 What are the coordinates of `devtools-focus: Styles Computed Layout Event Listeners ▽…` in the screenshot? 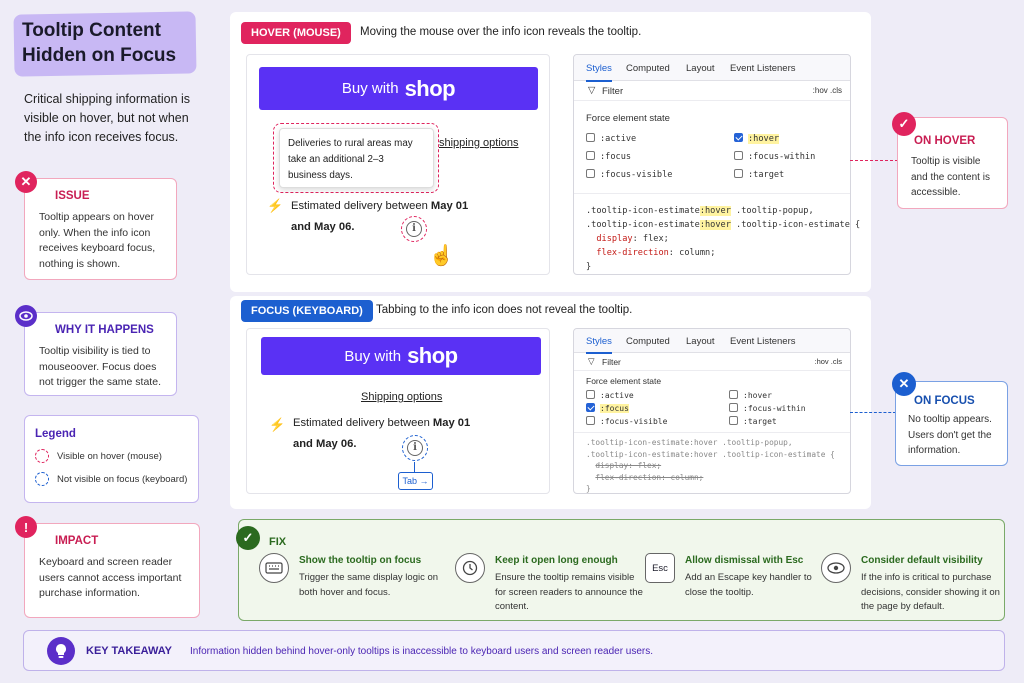 It's located at (712, 411).